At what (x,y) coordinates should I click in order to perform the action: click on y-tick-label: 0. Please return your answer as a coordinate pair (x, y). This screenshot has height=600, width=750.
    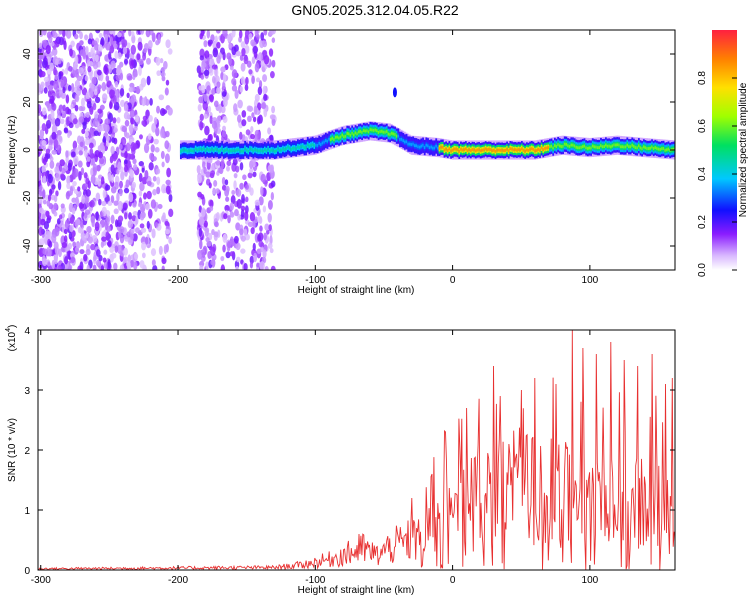
    Looking at the image, I should click on (27, 150).